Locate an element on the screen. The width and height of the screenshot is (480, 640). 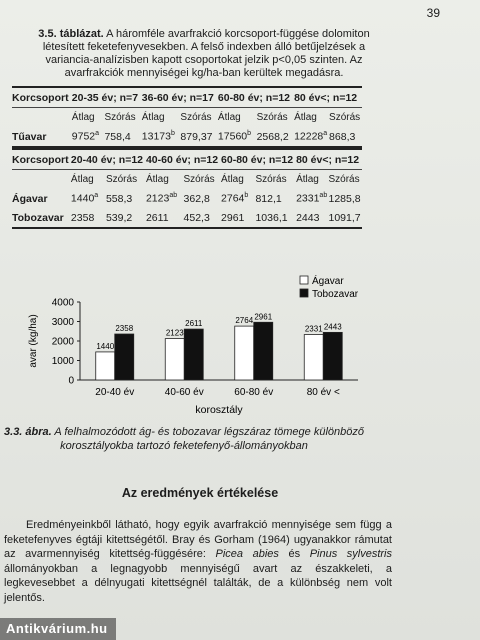
cell-value: 2358 is located at coordinates (82, 217).